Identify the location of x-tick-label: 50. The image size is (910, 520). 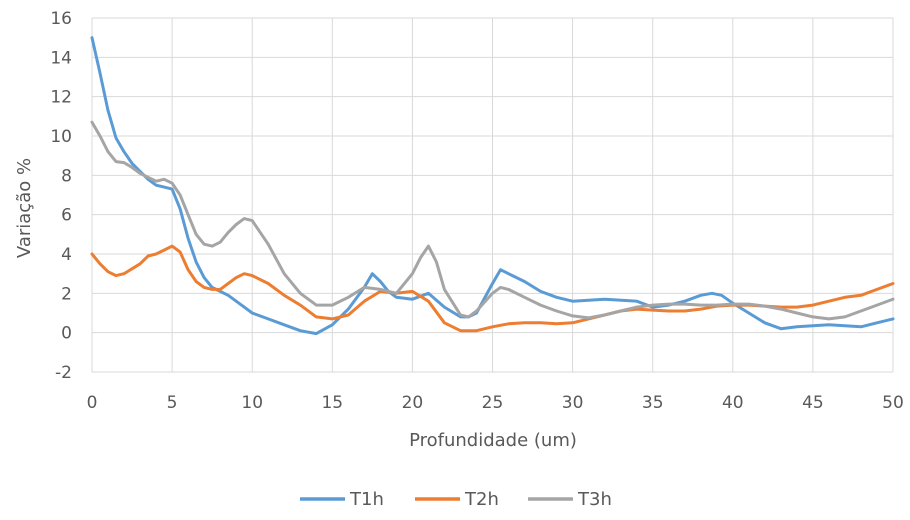
(893, 403).